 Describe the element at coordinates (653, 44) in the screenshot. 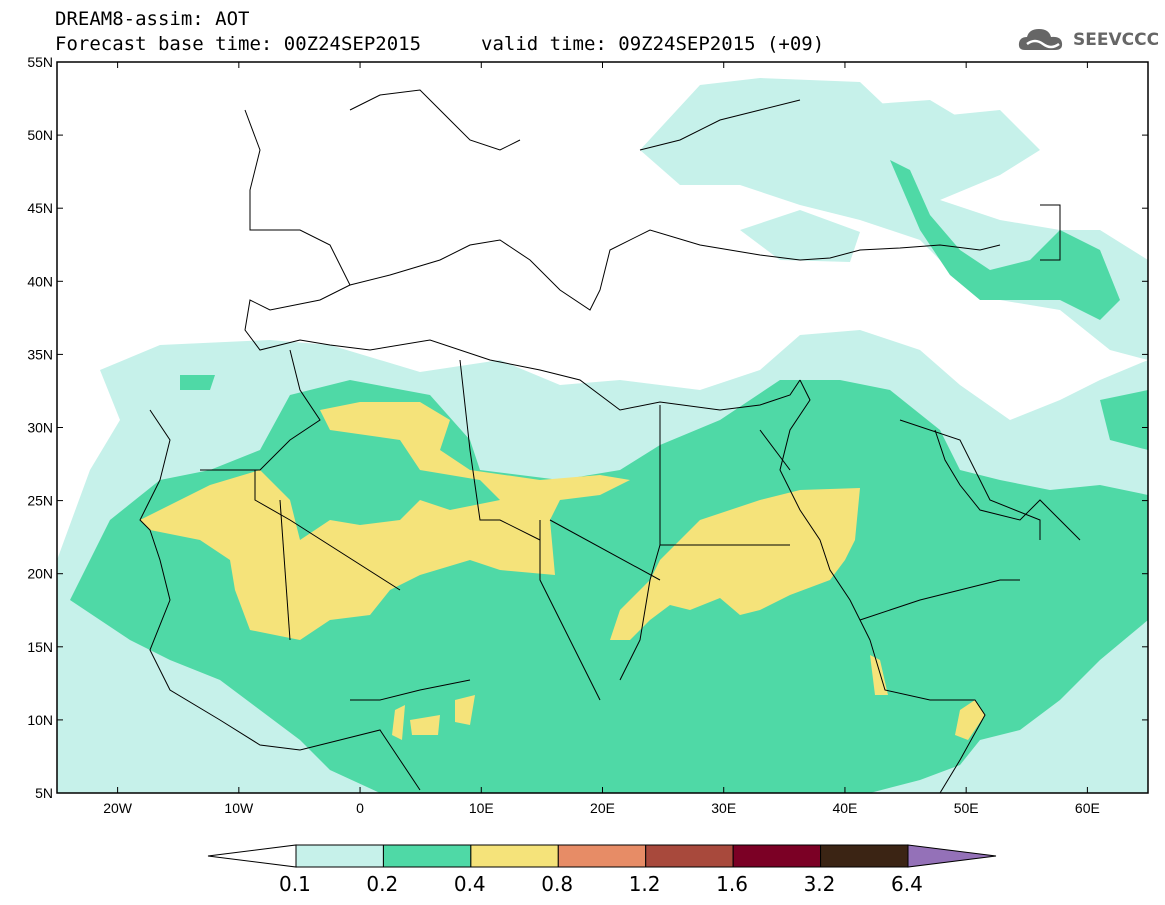

I see `valid-time: valid time: 09Z24SEP2015 (+09)` at that location.